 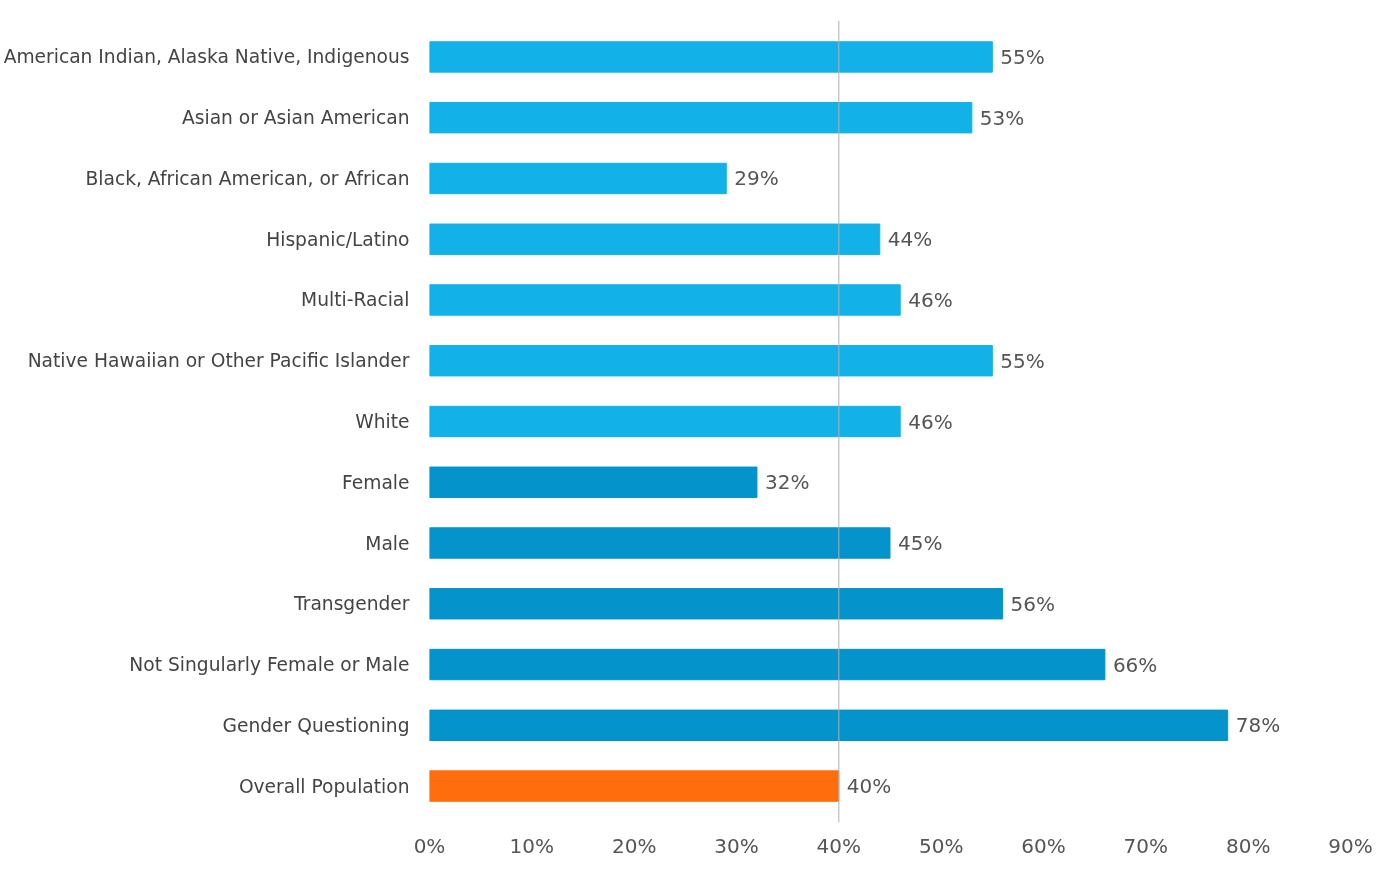 I want to click on data-label: 45%, so click(x=920, y=543).